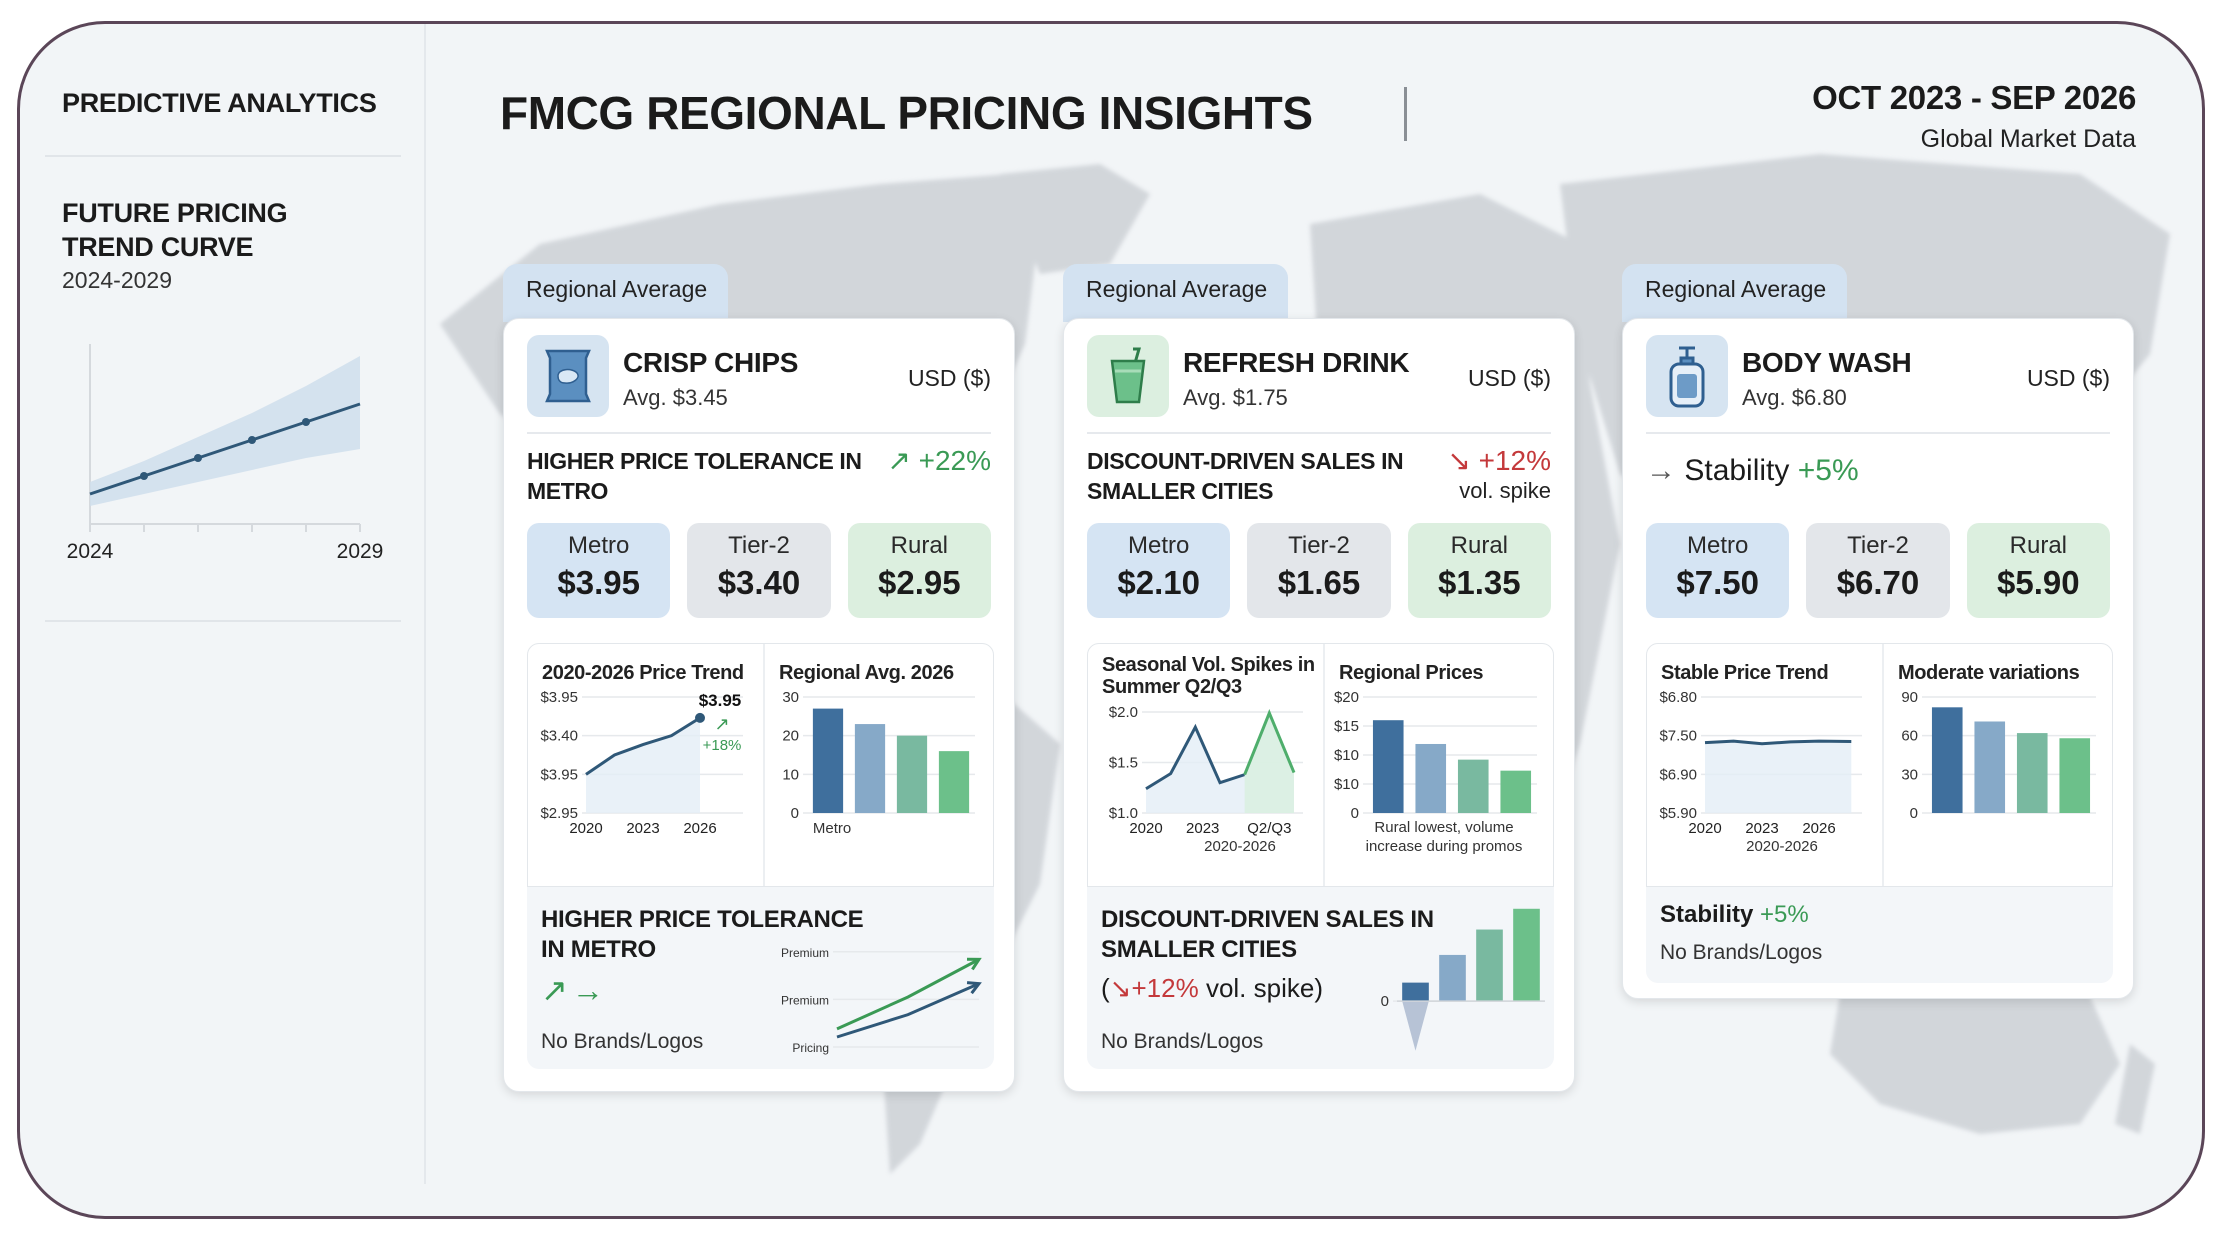 This screenshot has width=2223, height=1240. Describe the element at coordinates (175, 230) in the screenshot. I see `sidebar-chart-title: FUTURE PRICING TREND CURVE` at that location.